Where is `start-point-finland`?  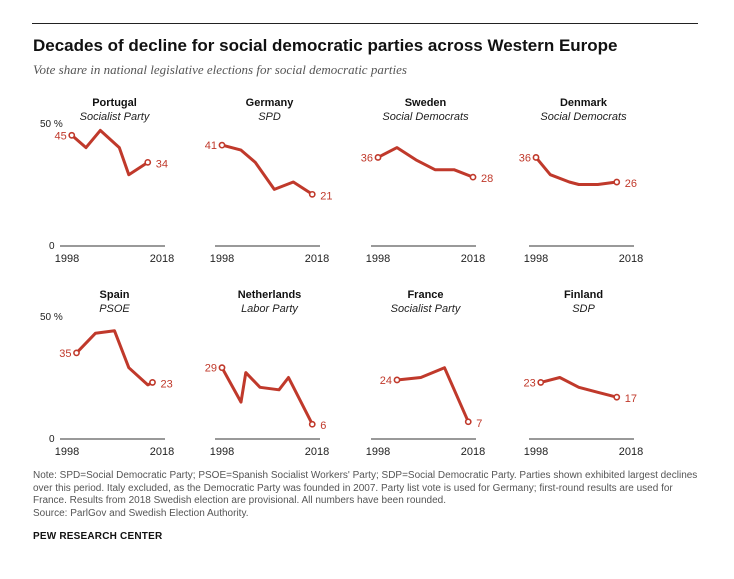 start-point-finland is located at coordinates (541, 382).